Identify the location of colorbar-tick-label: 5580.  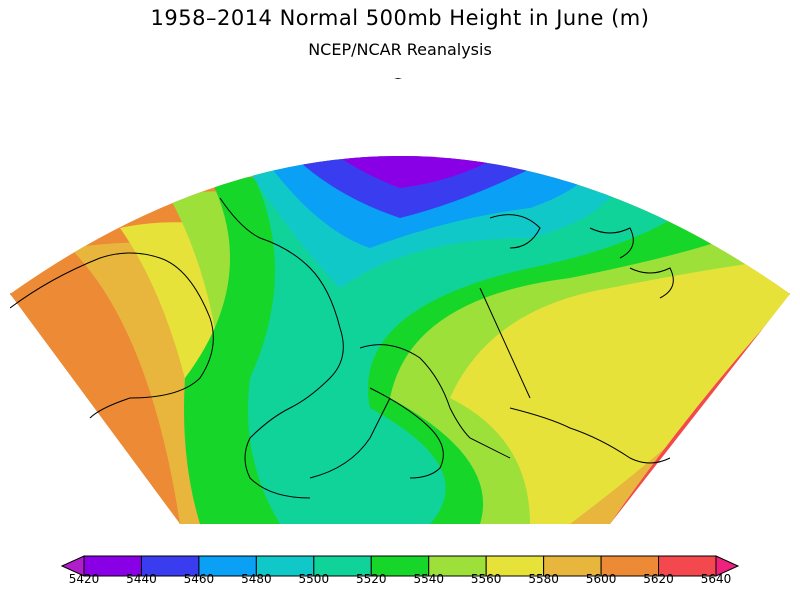
(543, 579).